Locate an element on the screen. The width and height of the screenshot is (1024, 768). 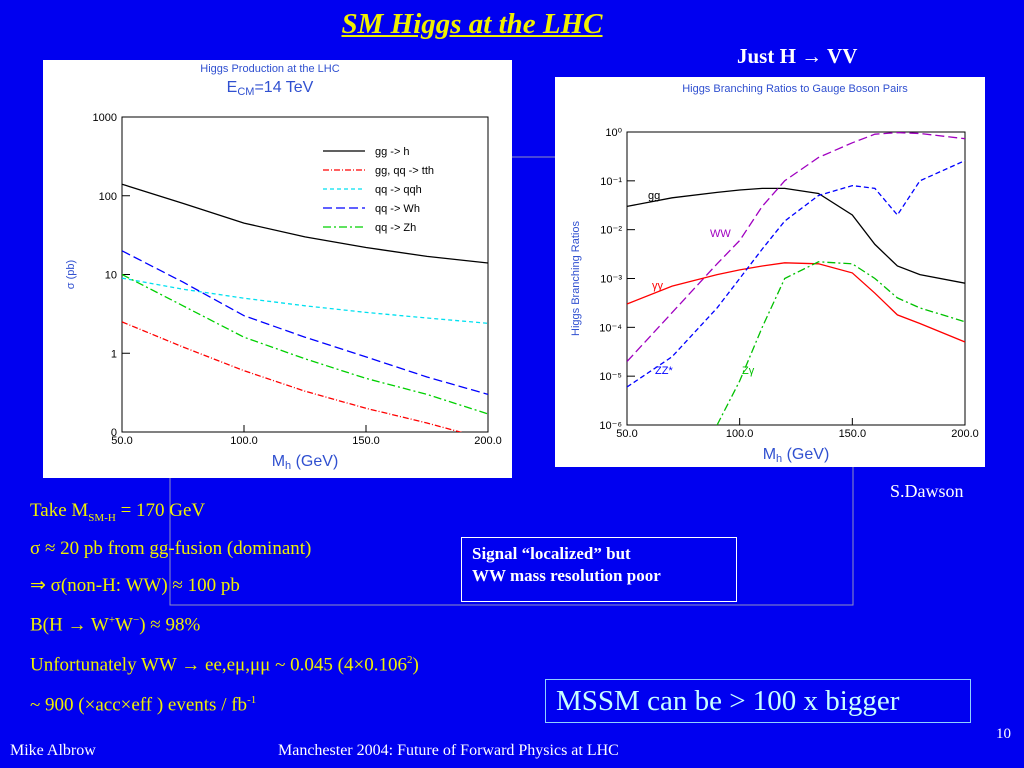
y-tick-label: 10⁻² is located at coordinates (611, 231).